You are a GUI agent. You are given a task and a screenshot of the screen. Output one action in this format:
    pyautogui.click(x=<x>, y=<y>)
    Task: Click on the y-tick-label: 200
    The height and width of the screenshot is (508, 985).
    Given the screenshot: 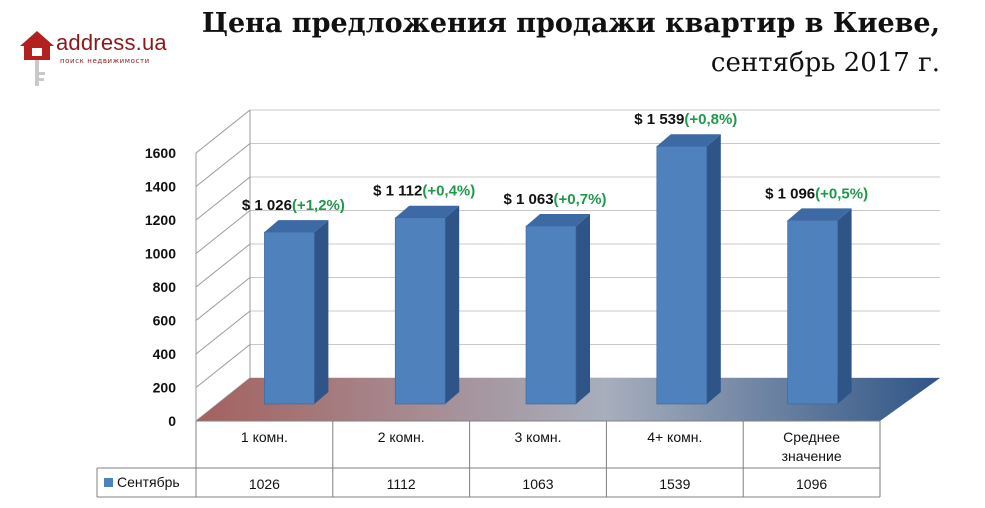 What is the action you would take?
    pyautogui.click(x=165, y=388)
    